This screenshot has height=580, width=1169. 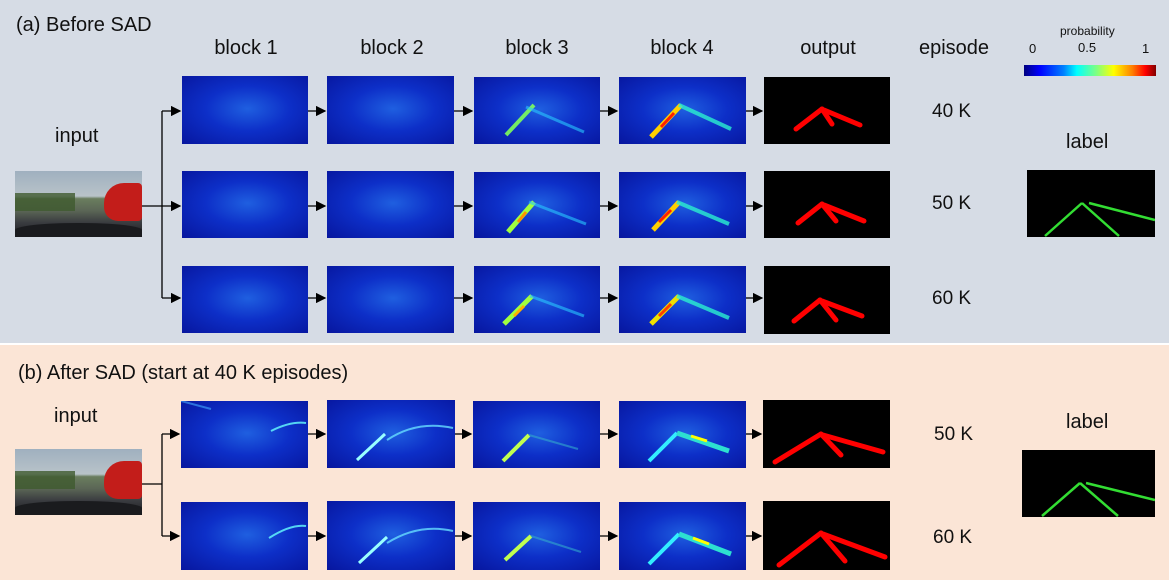 What do you see at coordinates (682, 48) in the screenshot?
I see `header-block-4: block 4` at bounding box center [682, 48].